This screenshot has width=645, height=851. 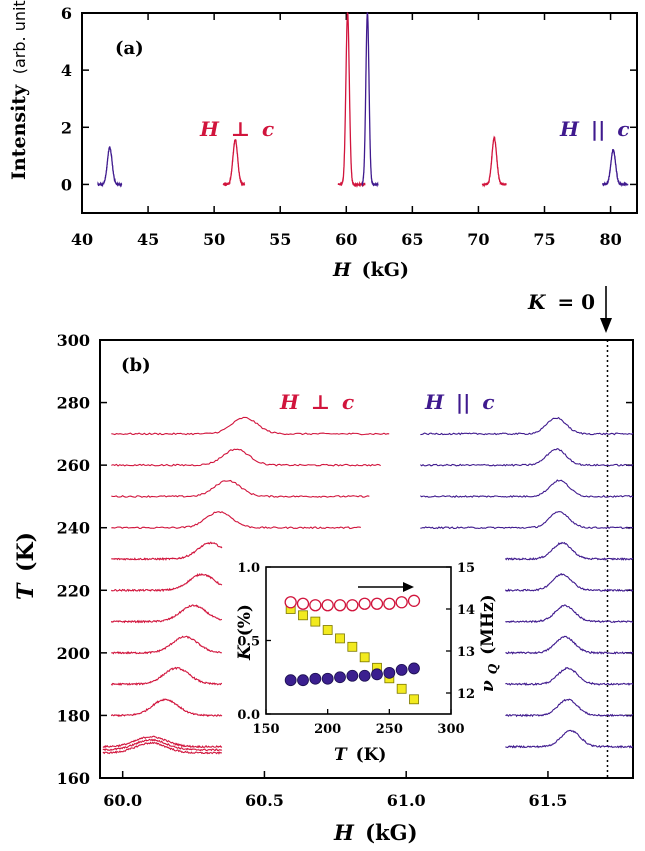 What do you see at coordinates (434, 402) in the screenshot?
I see `panel-b-label-par-H: H` at bounding box center [434, 402].